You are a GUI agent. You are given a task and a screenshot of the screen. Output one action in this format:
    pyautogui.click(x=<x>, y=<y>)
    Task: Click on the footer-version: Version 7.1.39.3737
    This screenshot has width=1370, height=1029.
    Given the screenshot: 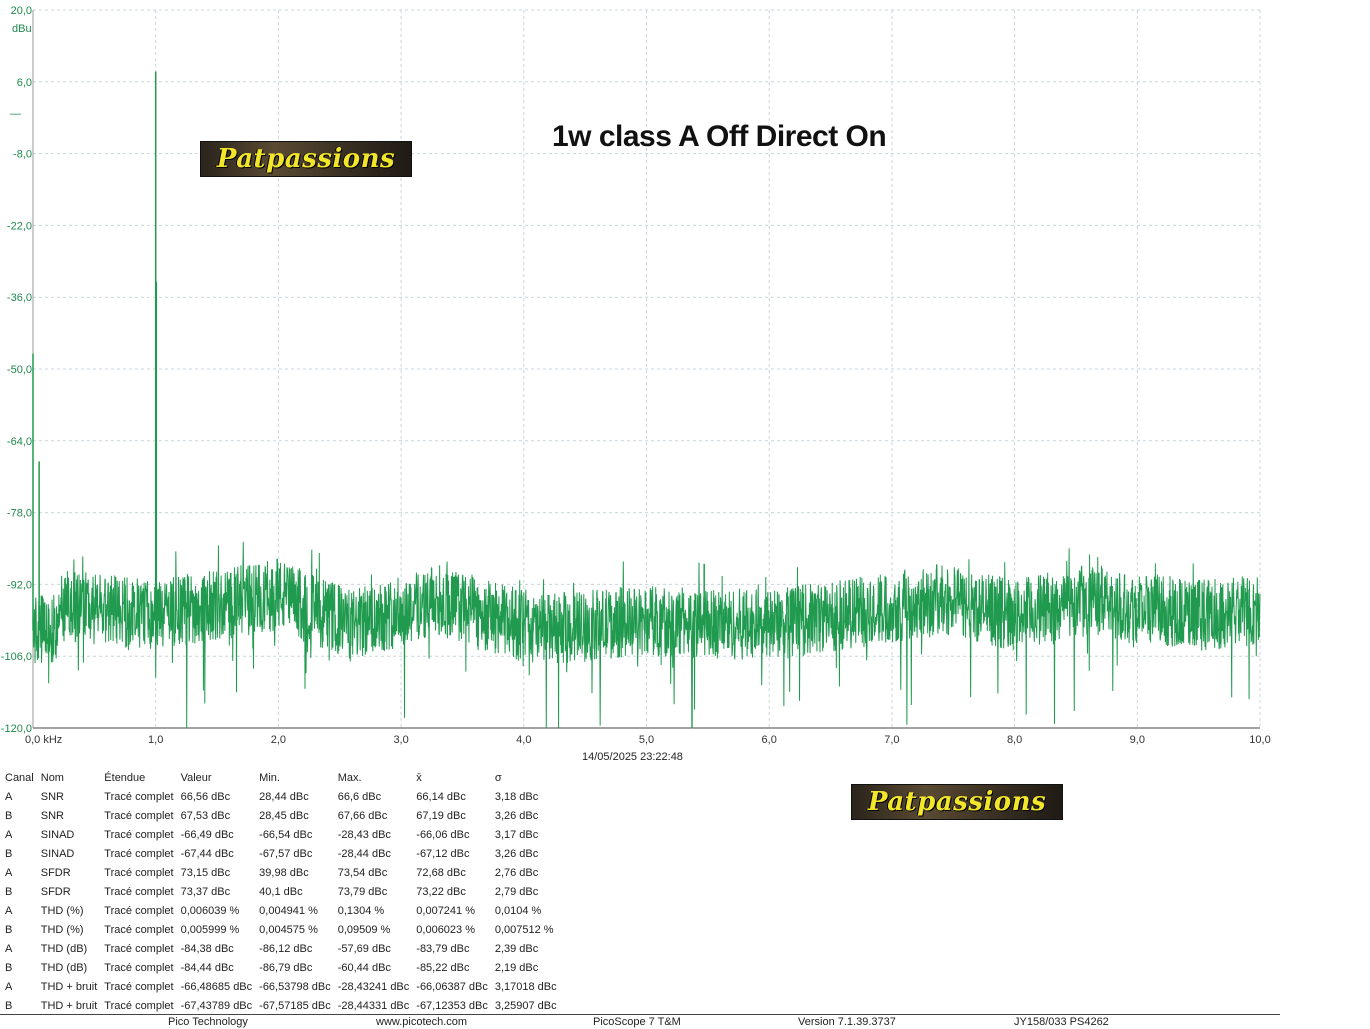 What is the action you would take?
    pyautogui.click(x=847, y=1022)
    